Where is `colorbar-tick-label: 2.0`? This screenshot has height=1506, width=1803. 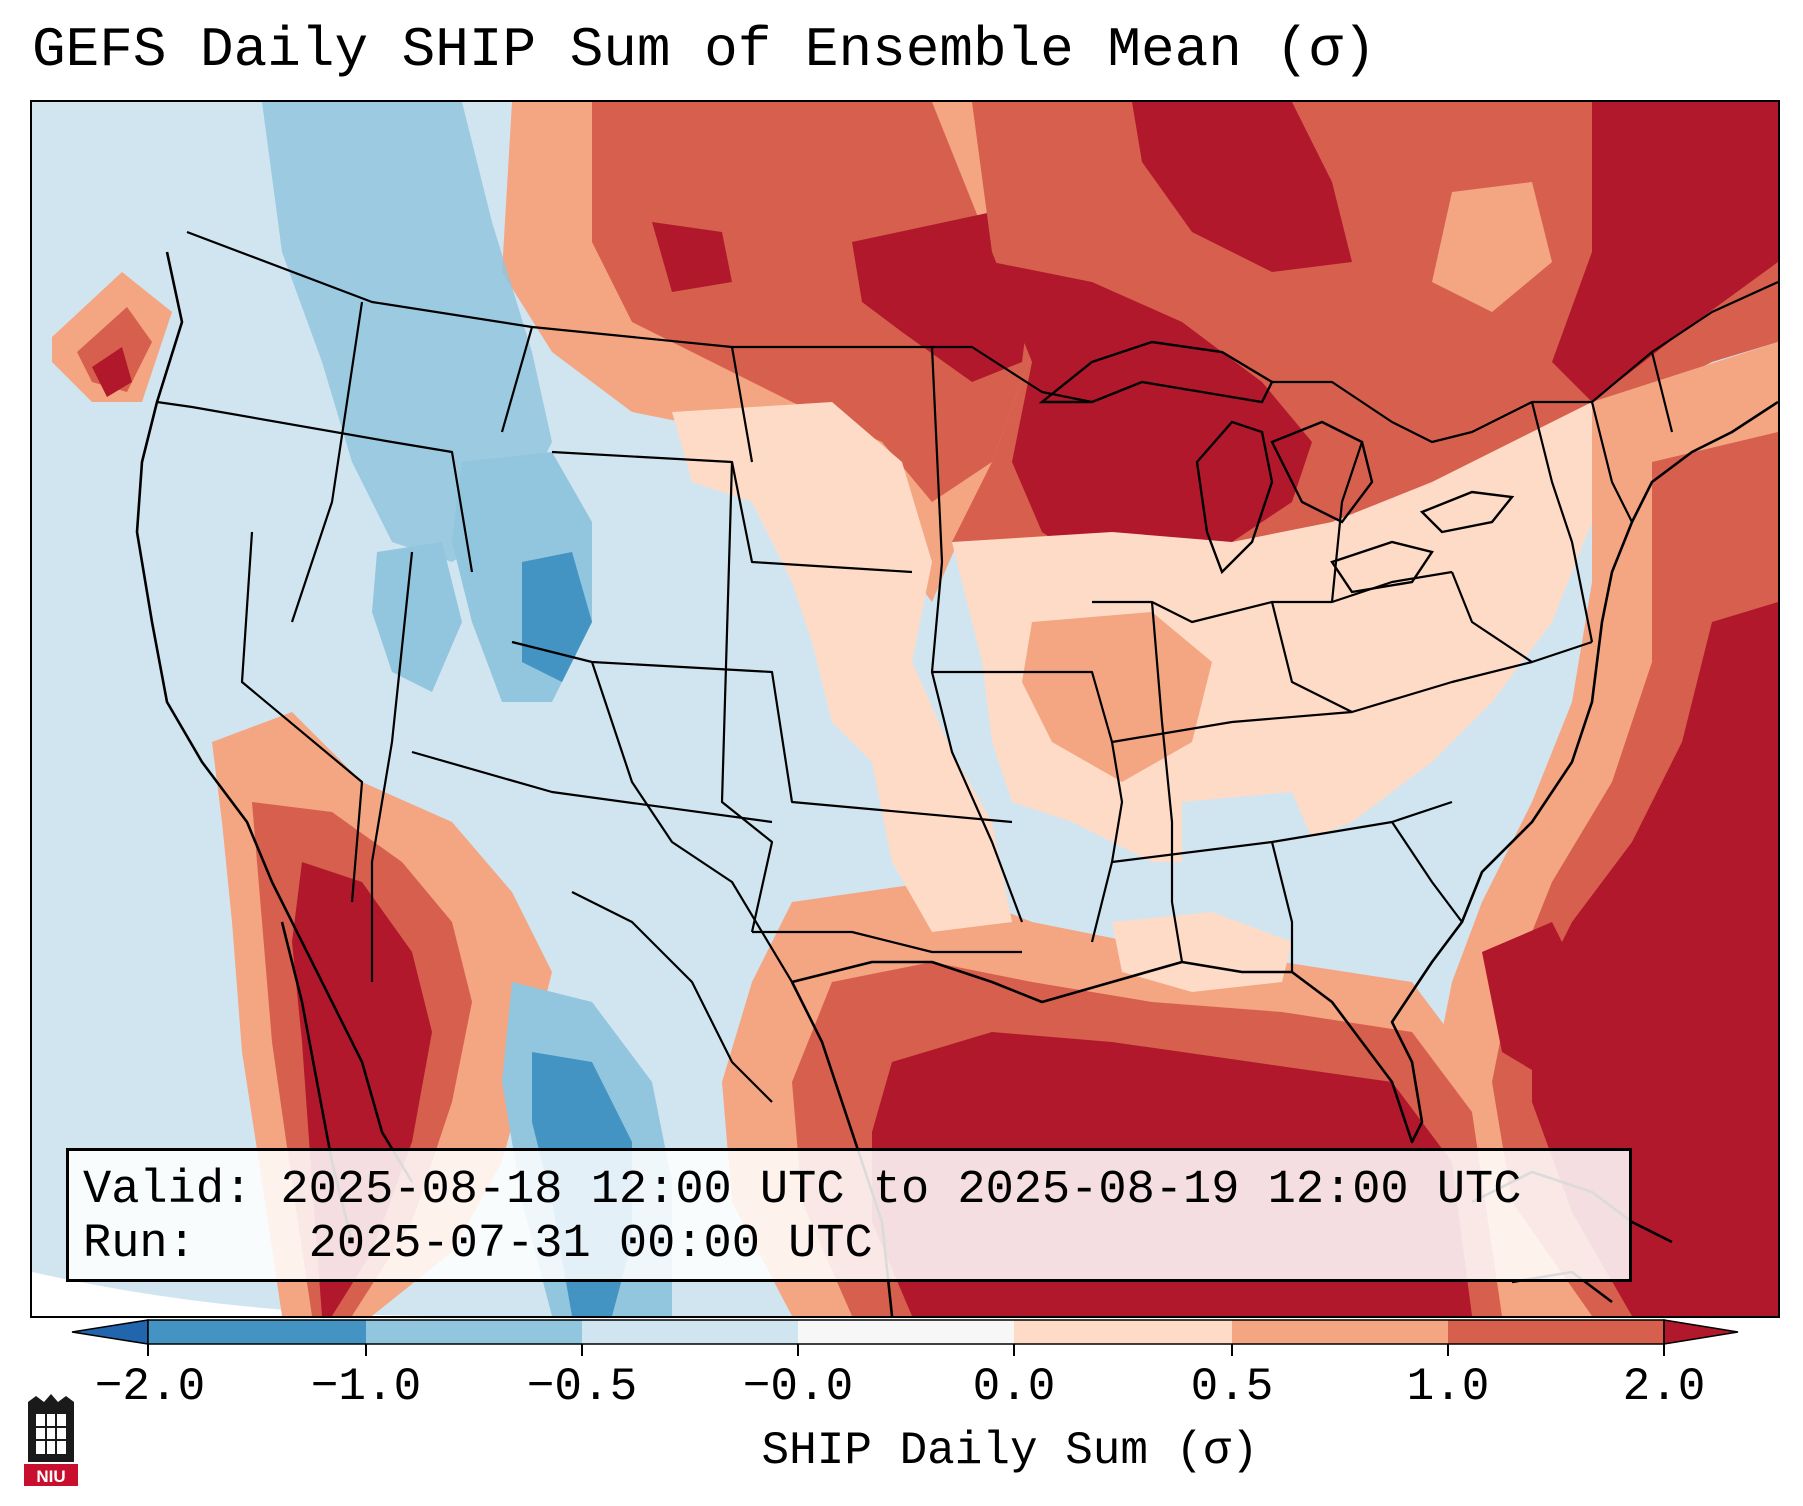 colorbar-tick-label: 2.0 is located at coordinates (1664, 1387).